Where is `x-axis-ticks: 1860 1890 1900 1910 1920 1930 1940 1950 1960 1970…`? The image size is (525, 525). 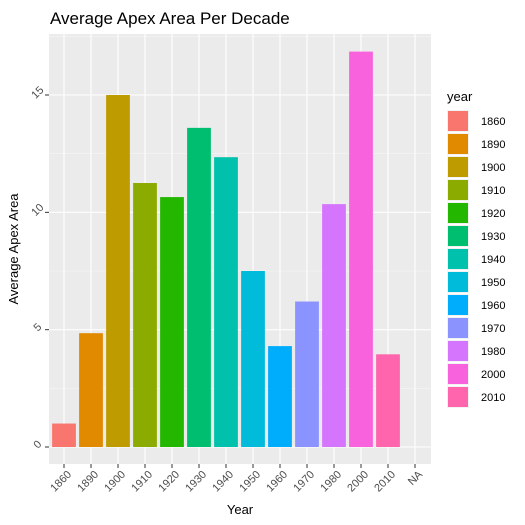
x-axis-ticks: 1860 1890 1900 1910 1920 1930 1940 1950 1960 1970… is located at coordinates (237, 479).